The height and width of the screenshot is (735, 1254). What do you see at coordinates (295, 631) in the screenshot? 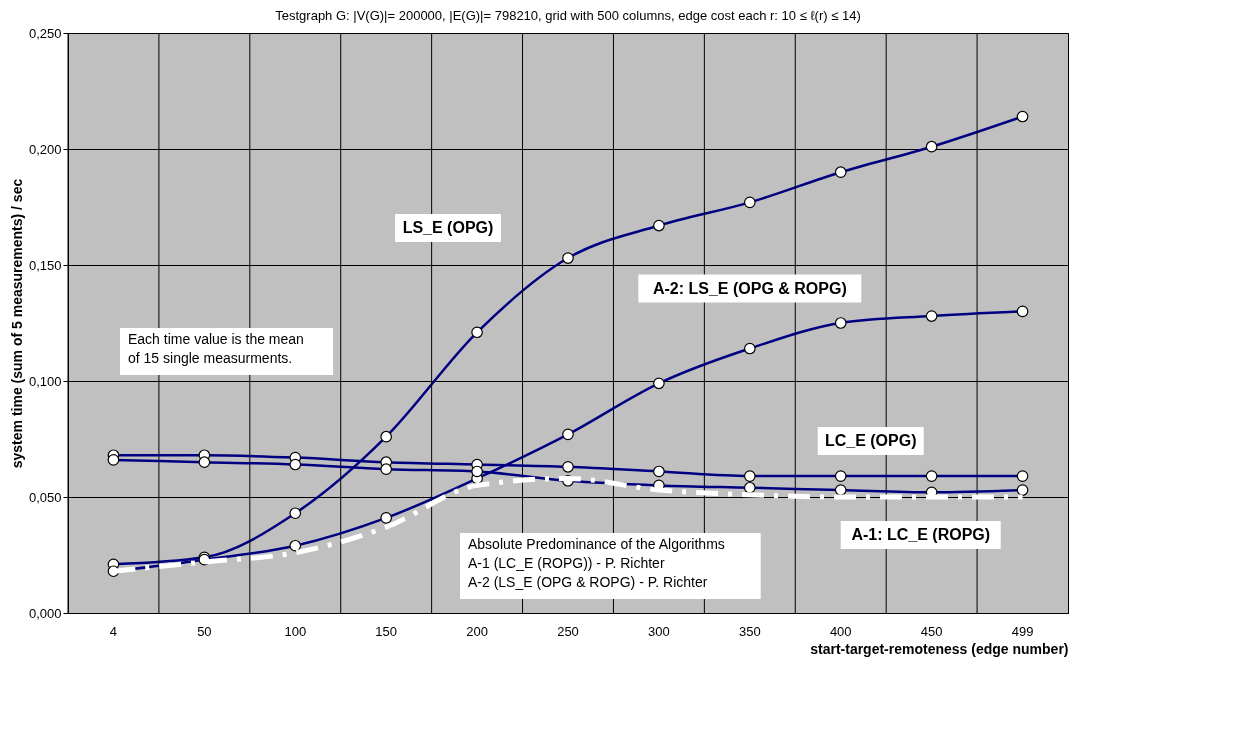
I see `x-tick-label: 100` at bounding box center [295, 631].